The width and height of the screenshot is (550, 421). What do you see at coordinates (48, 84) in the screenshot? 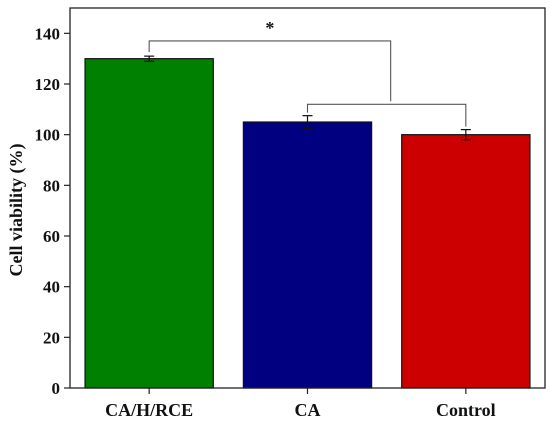
I see `y-tick-label-120: 120` at bounding box center [48, 84].